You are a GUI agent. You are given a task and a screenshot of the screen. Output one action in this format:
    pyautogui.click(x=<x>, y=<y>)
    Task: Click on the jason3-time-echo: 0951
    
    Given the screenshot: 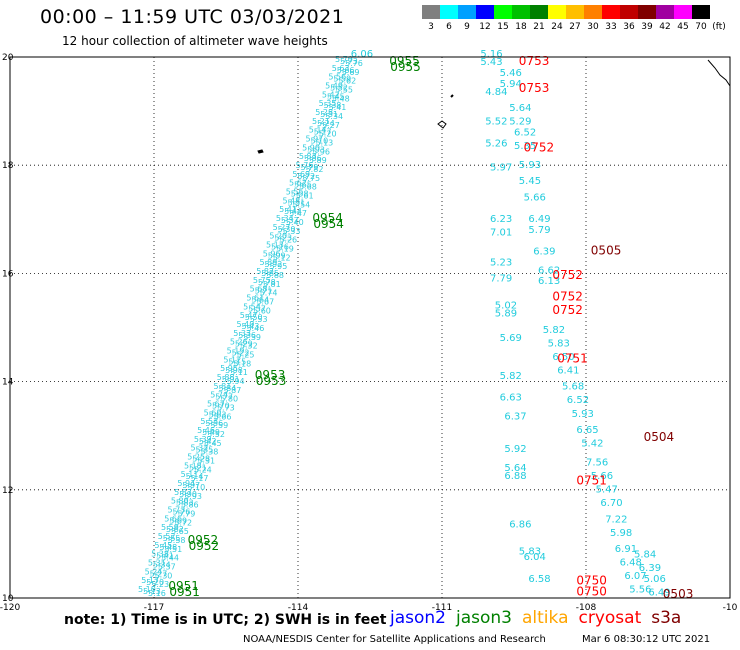 What is the action you would take?
    pyautogui.click(x=184, y=592)
    